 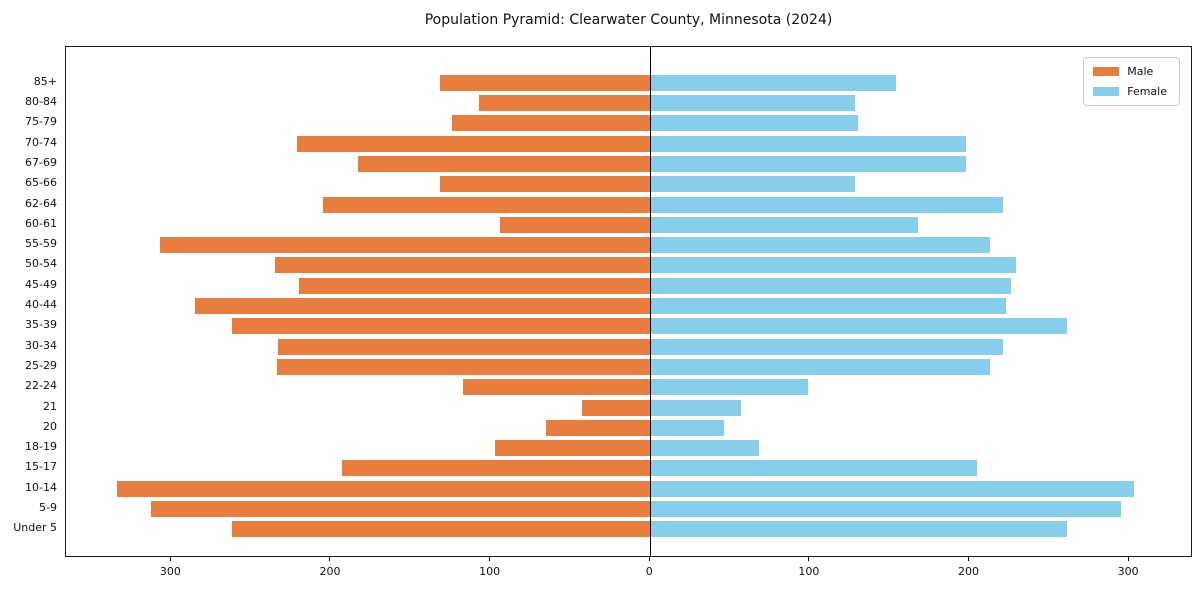 I want to click on legend-female-label: Female, so click(x=1147, y=91).